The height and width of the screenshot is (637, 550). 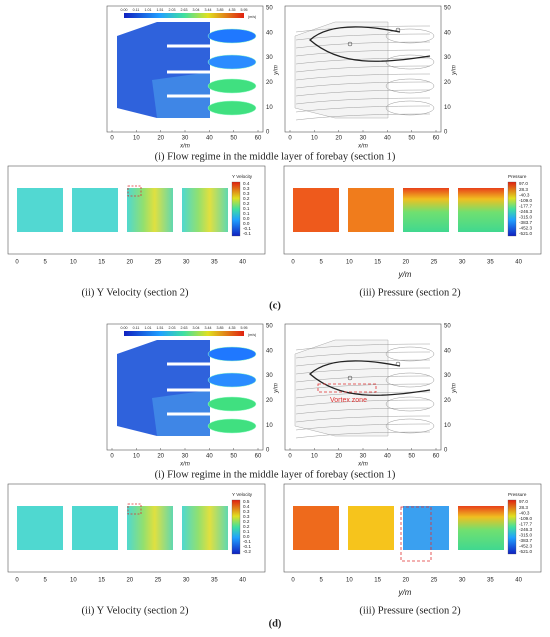 What do you see at coordinates (247, 551) in the screenshot?
I see `legend-label: -0.2` at bounding box center [247, 551].